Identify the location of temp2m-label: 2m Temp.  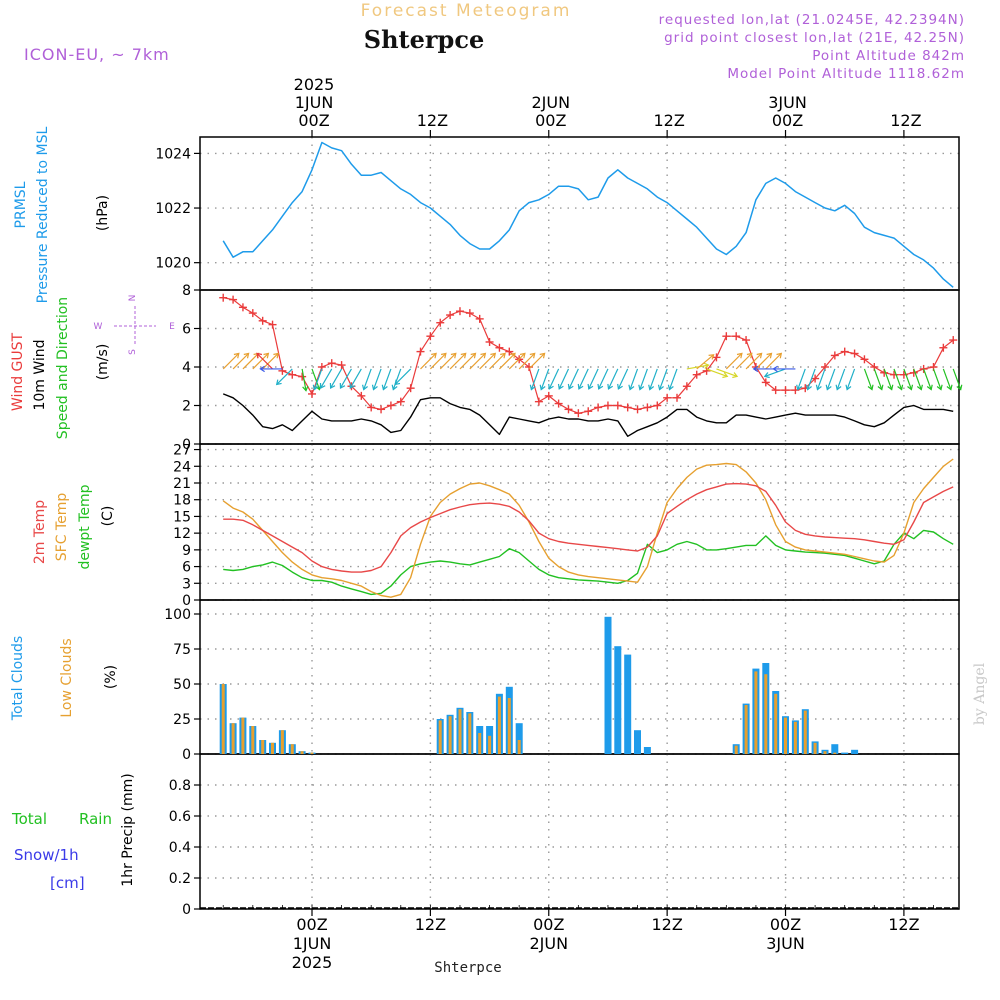
(40, 532).